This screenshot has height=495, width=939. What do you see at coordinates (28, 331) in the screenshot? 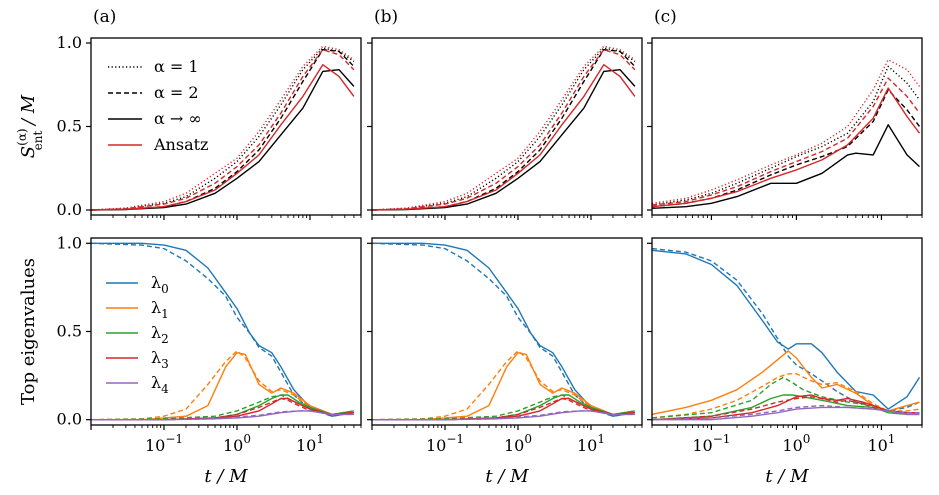
I see `y-axis-label-bottom: Top eigenvalues` at bounding box center [28, 331].